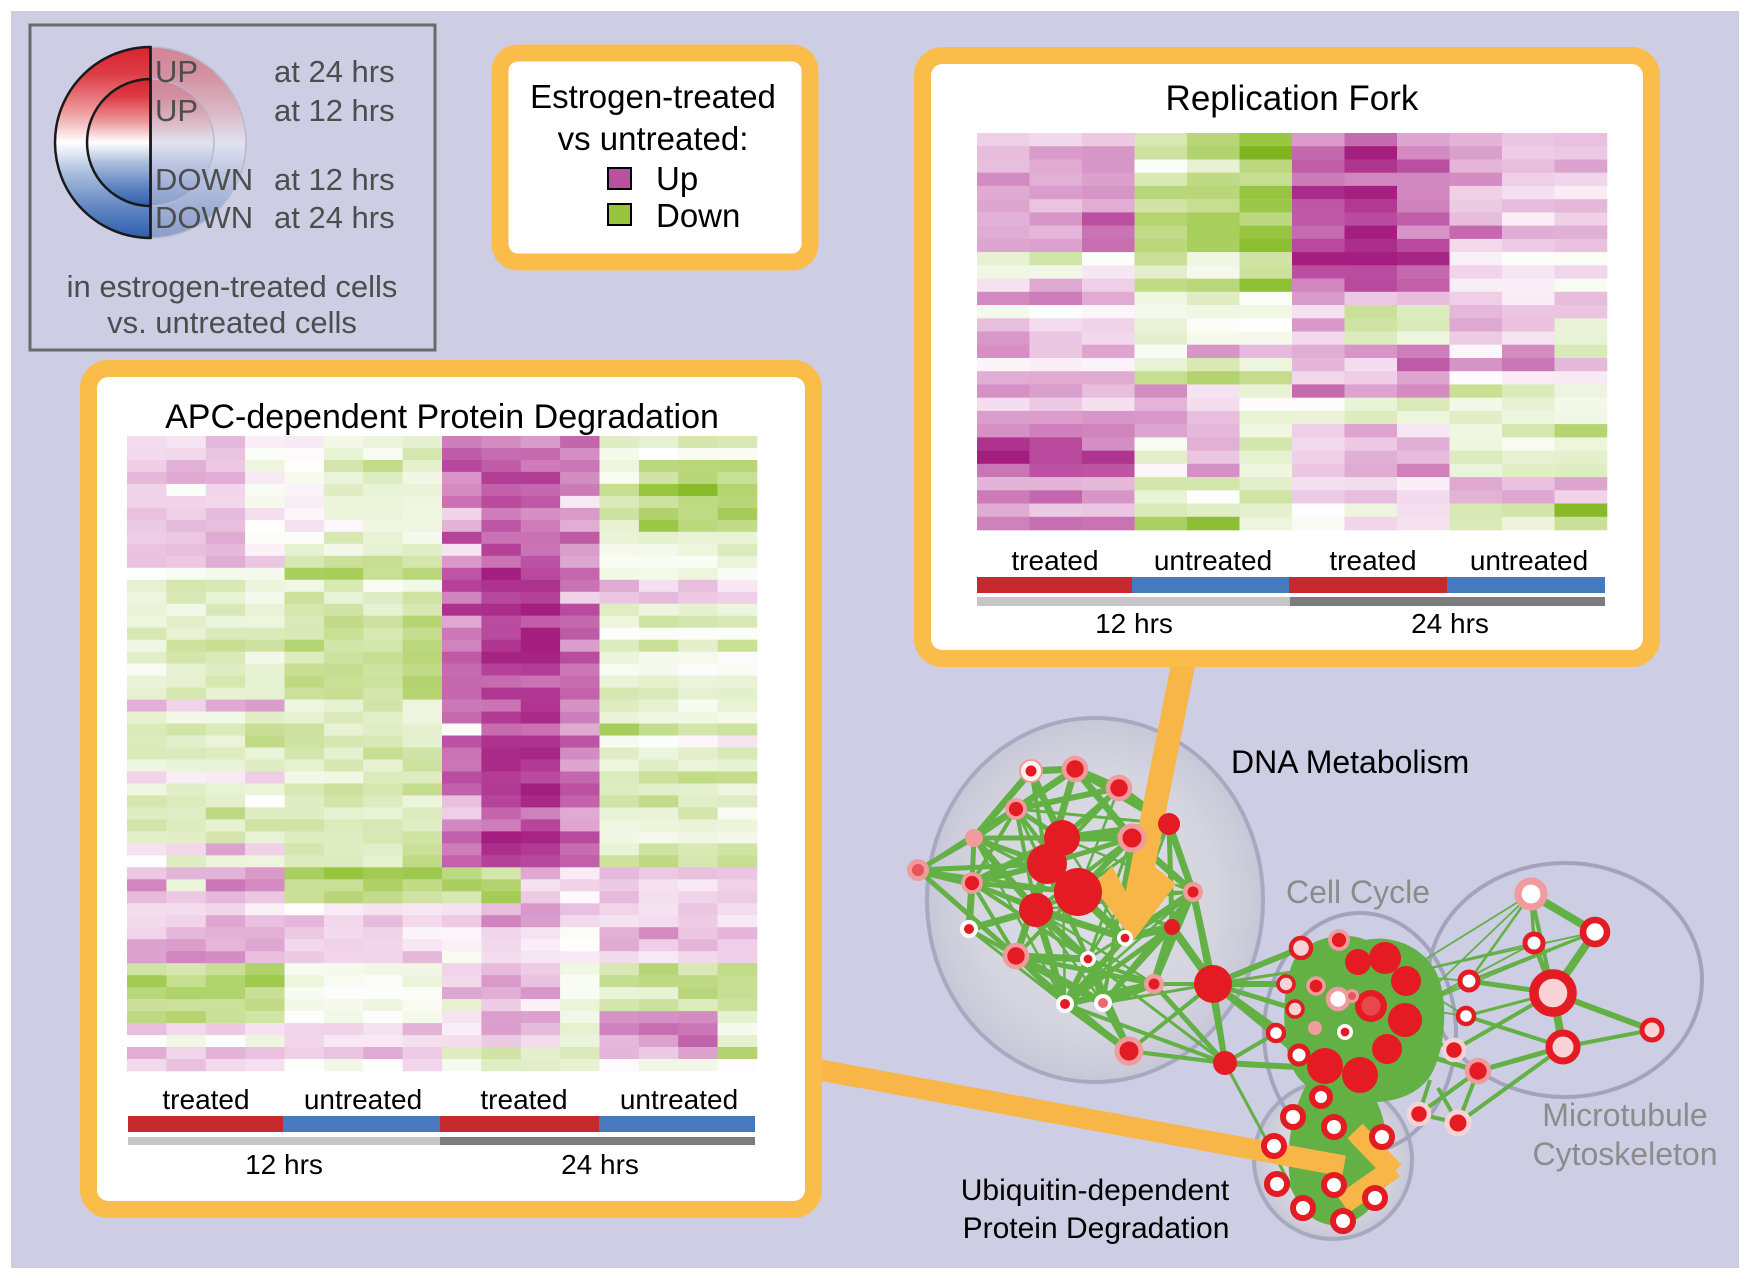  I want to click on svg-text: Cytoskeleton, so click(1625, 1154).